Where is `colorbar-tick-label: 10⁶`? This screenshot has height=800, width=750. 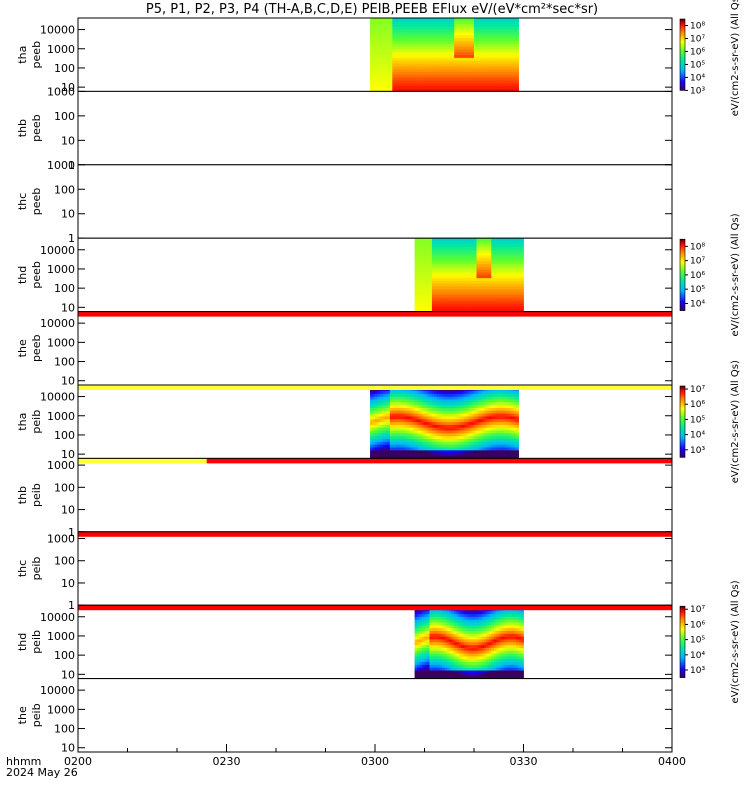 colorbar-tick-label: 10⁶ is located at coordinates (697, 276).